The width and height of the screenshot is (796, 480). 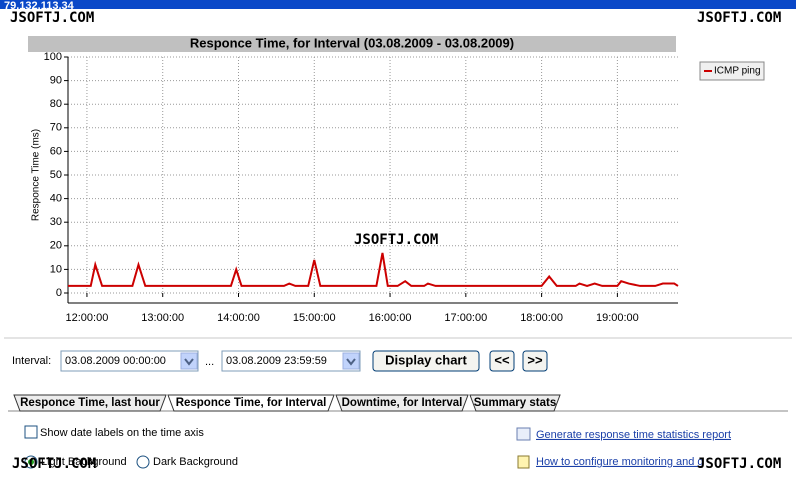 I want to click on y-tick-label: 80, so click(x=56, y=104).